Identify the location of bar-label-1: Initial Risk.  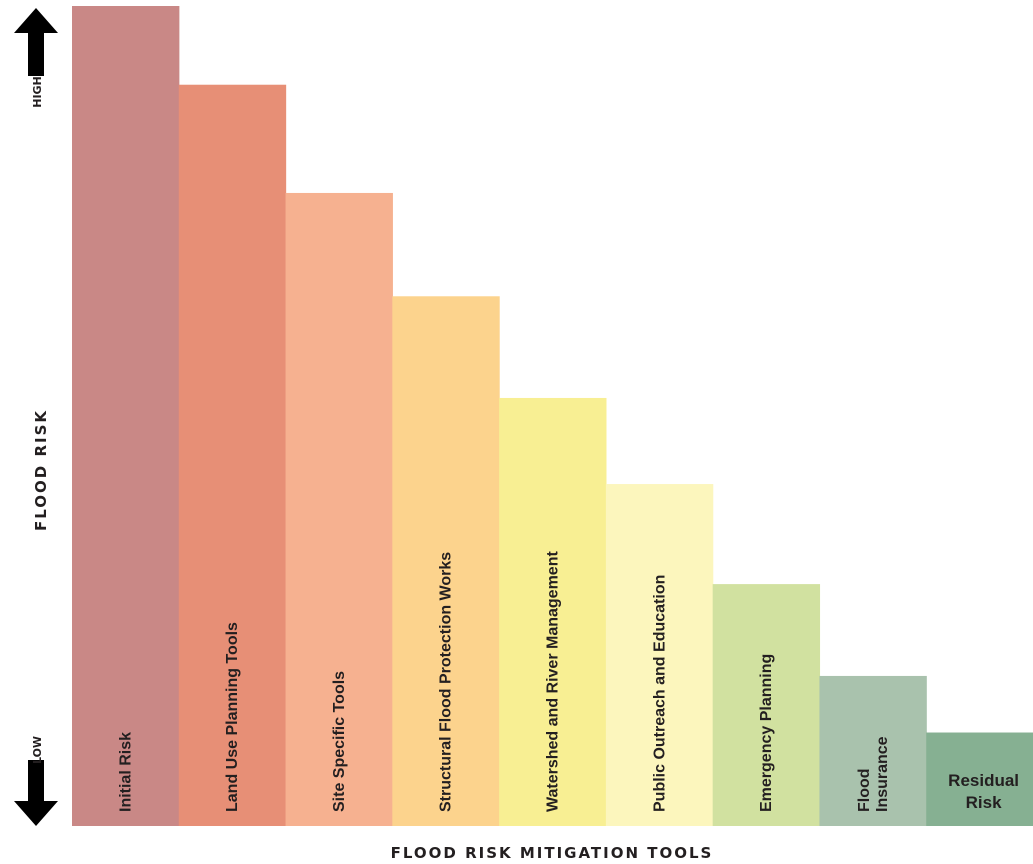
(125, 772).